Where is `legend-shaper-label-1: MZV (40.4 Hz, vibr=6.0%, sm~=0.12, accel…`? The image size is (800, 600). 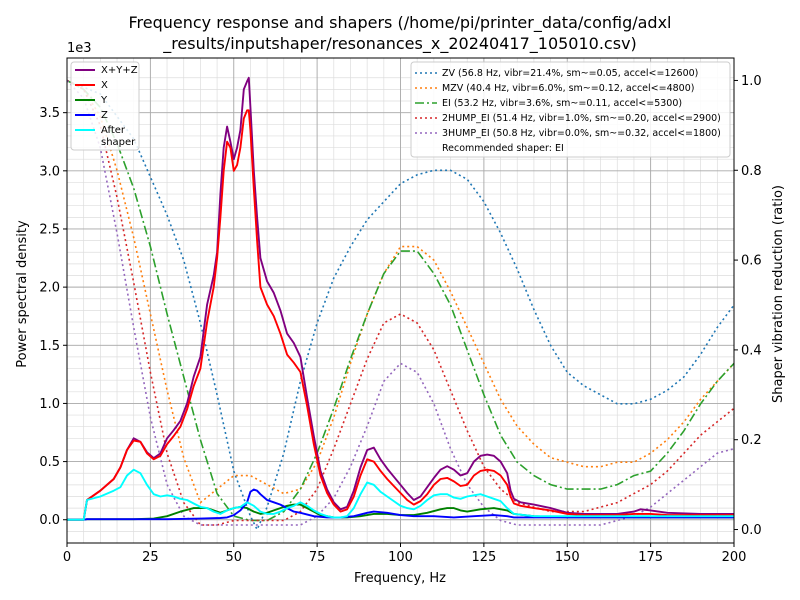 legend-shaper-label-1: MZV (40.4 Hz, vibr=6.0%, sm~=0.12, accel… is located at coordinates (568, 88).